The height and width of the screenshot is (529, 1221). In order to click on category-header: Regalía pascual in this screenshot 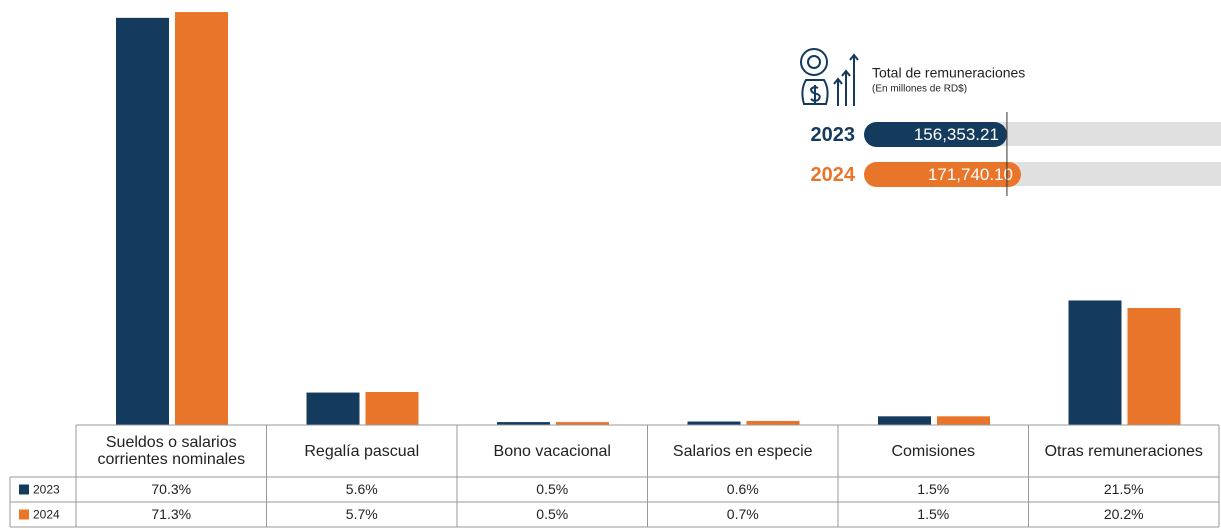, I will do `click(362, 451)`.